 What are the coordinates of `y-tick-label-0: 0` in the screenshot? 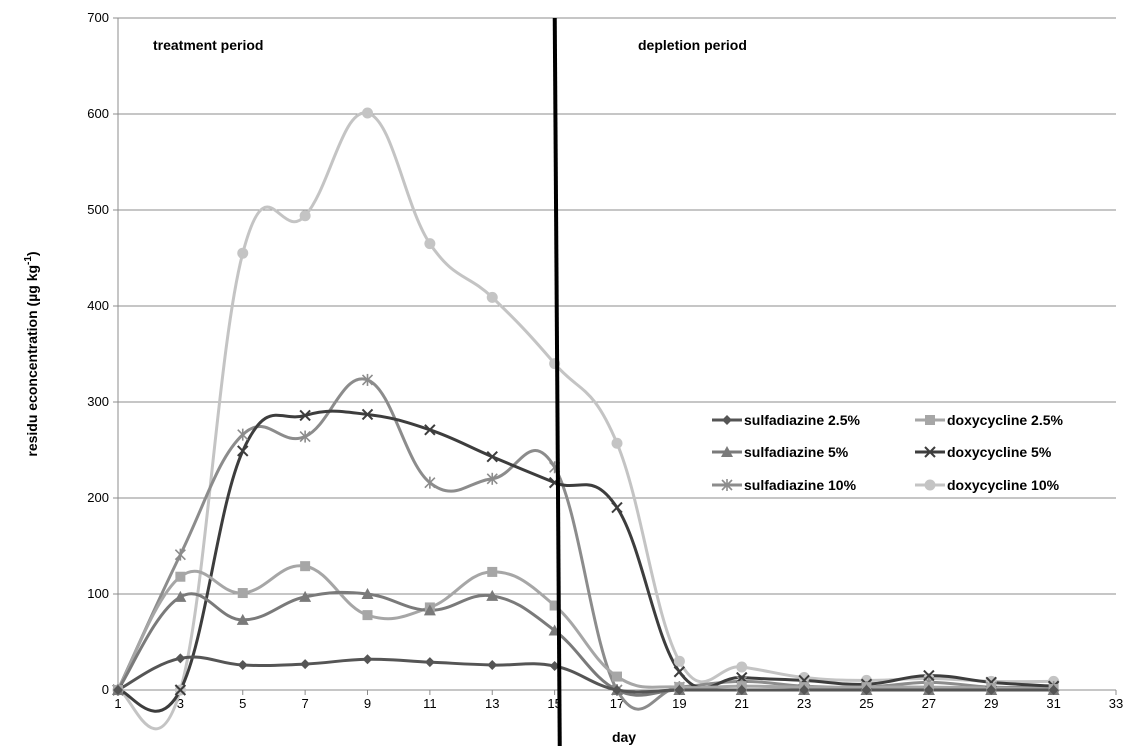 It's located at (105, 689).